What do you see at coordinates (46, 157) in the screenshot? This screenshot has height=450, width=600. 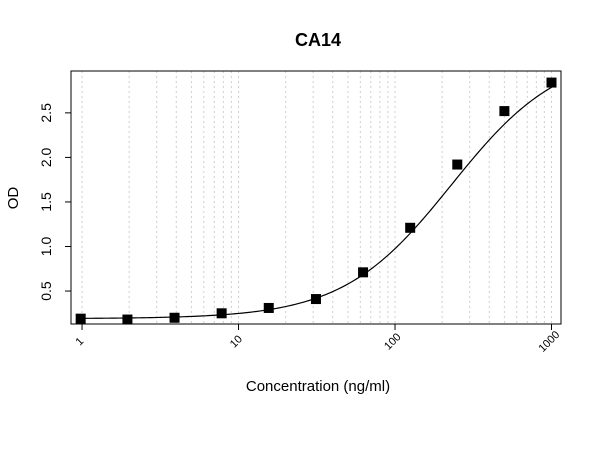 I see `y-tick-label: 2.0` at bounding box center [46, 157].